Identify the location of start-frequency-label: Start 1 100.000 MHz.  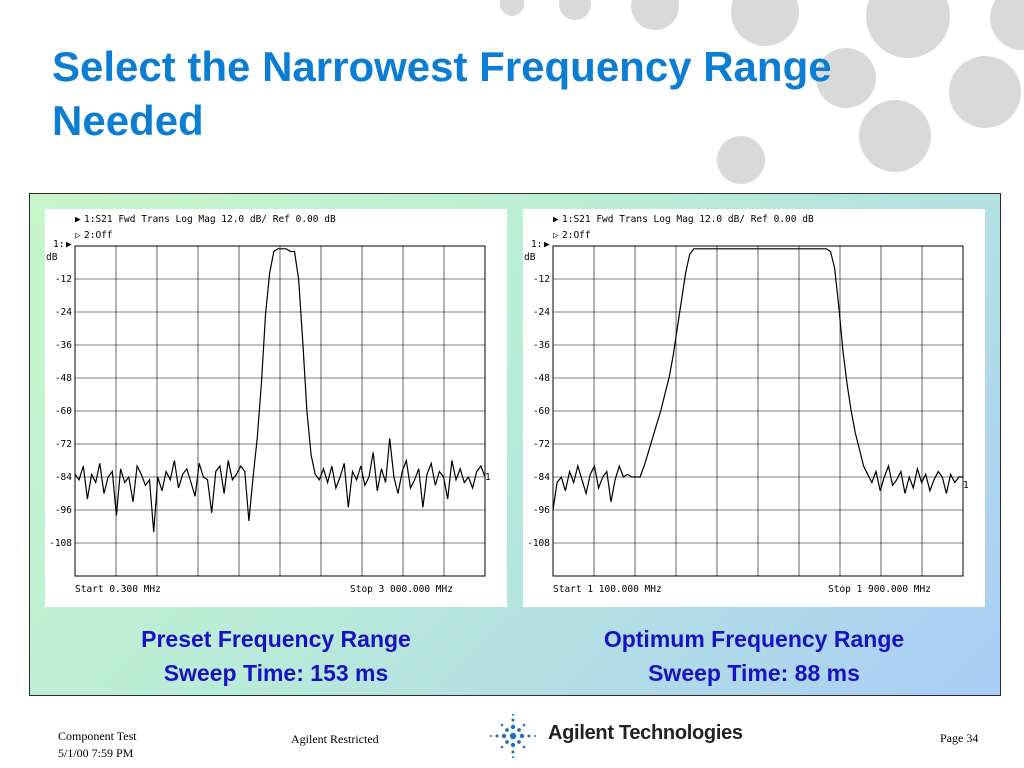
(607, 589).